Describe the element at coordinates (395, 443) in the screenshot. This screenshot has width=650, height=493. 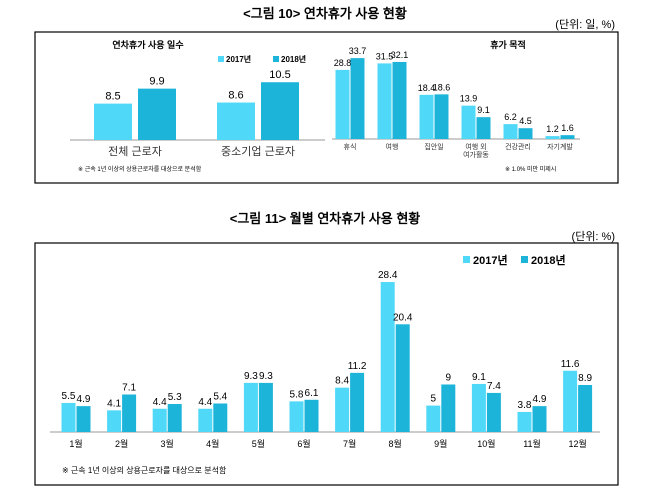
I see `category-label: 8월` at that location.